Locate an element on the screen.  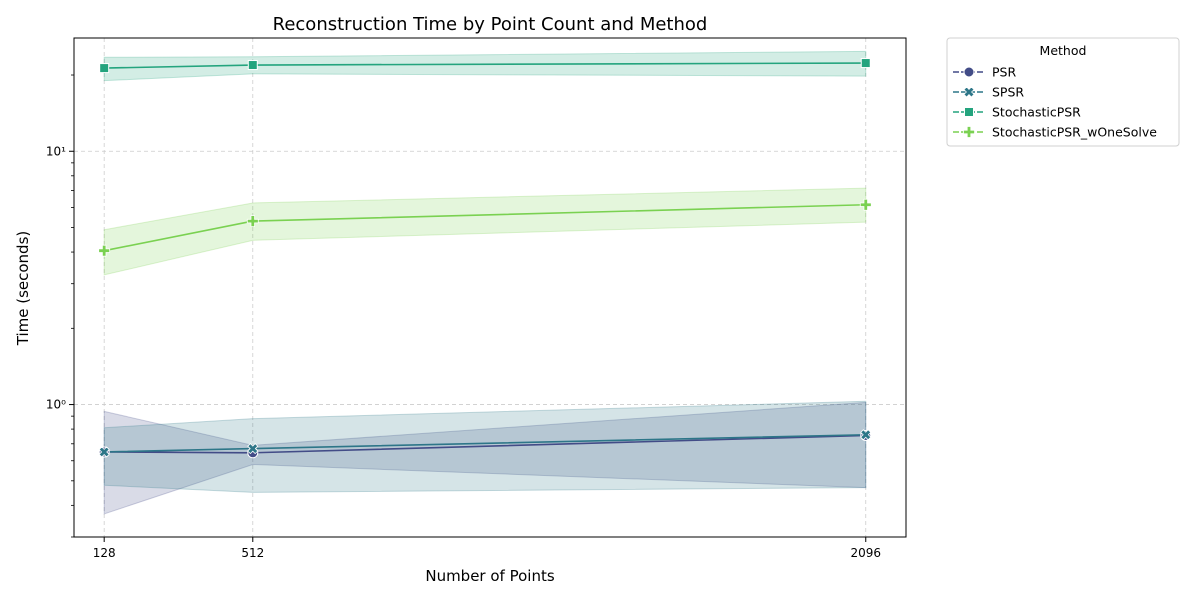
legend-marker-PSR is located at coordinates (969, 72).